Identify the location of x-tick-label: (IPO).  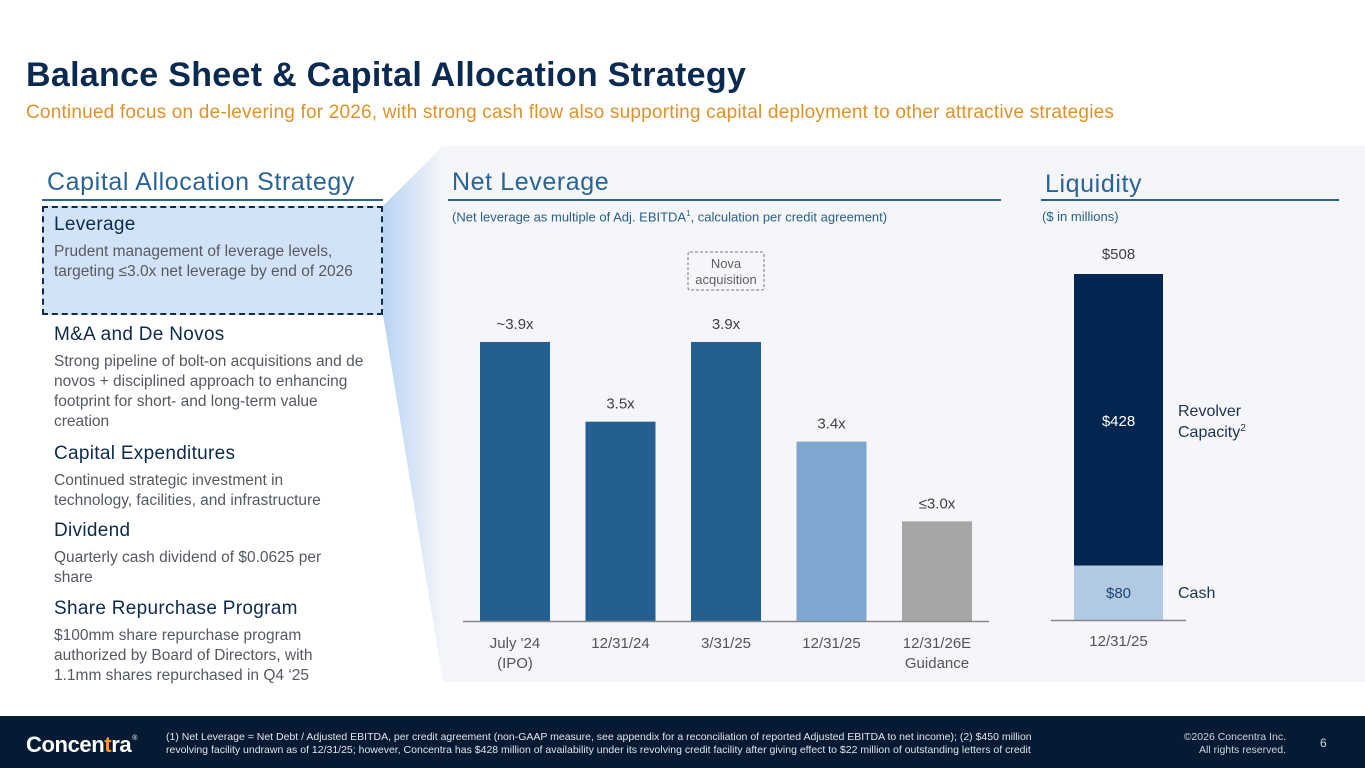
(515, 663).